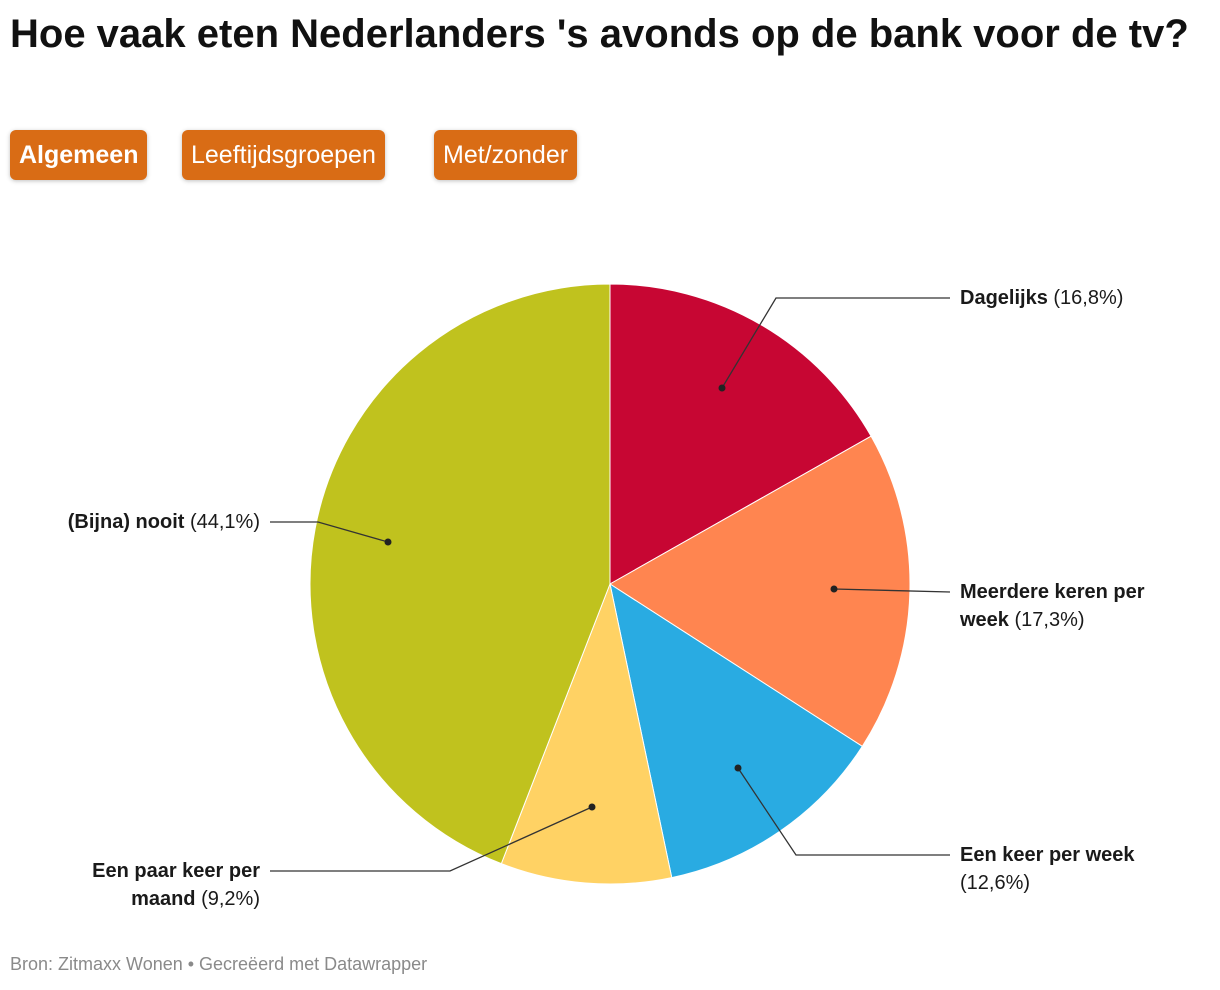 The height and width of the screenshot is (990, 1220). I want to click on slice-label-4: Een paar keer per maand (9,2%), so click(140, 885).